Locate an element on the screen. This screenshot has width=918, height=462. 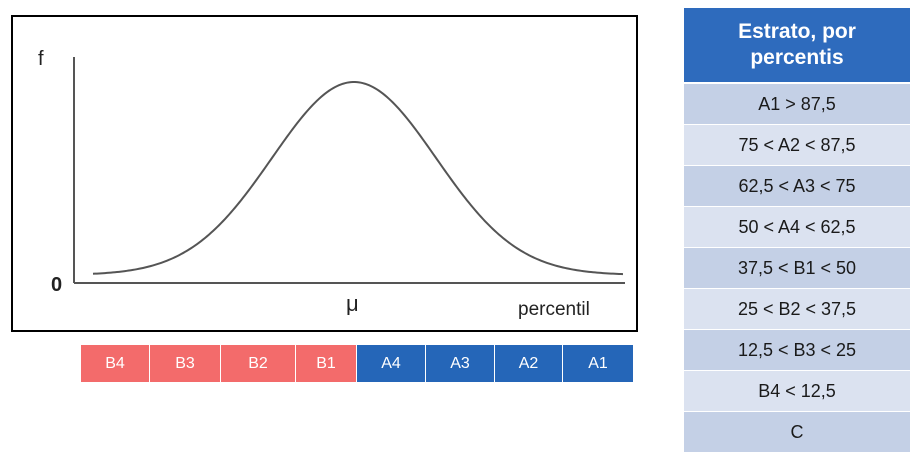
band-cell-a1: A1 is located at coordinates (598, 363).